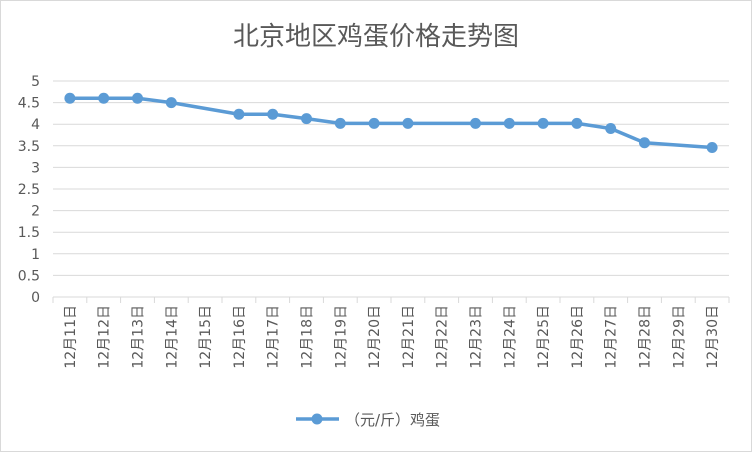 The height and width of the screenshot is (452, 752). I want to click on series-layer, so click(391, 123).